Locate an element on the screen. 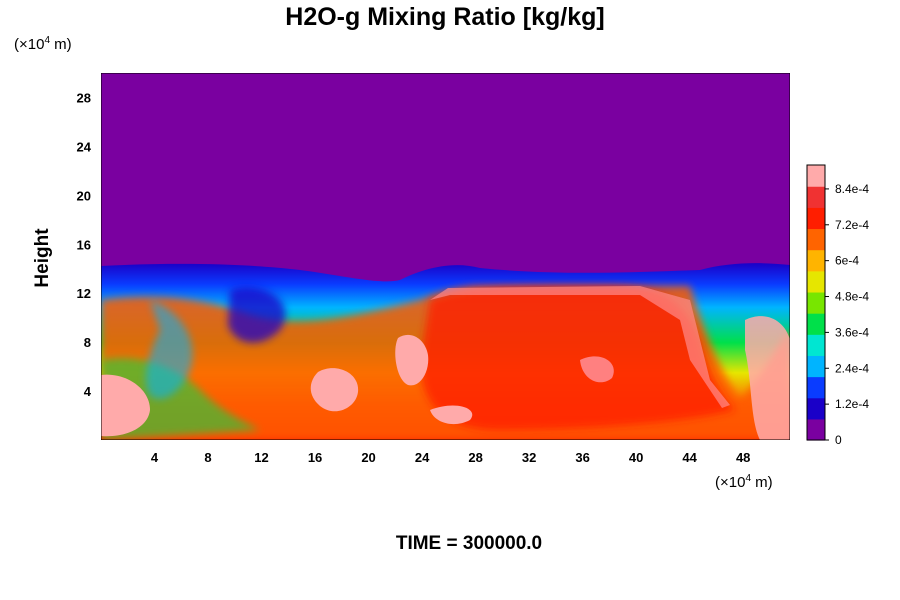 The height and width of the screenshot is (600, 900). y-tick-label: 16 is located at coordinates (84, 244).